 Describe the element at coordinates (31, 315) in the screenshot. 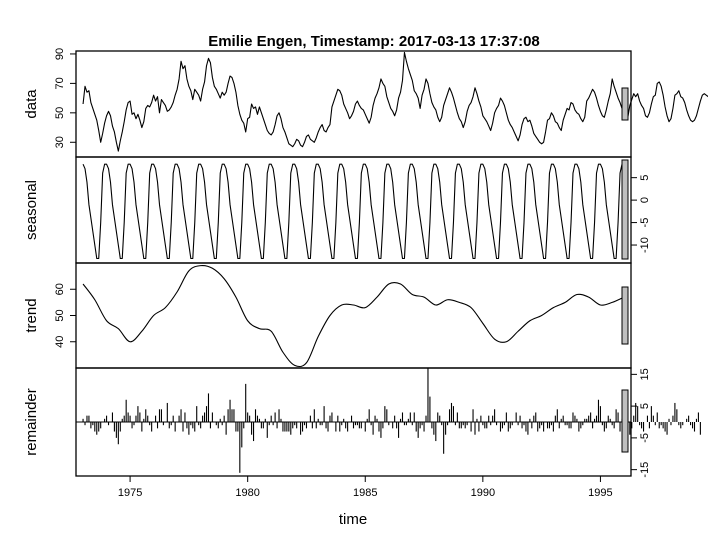

I see `trend-panel-label: trend` at that location.